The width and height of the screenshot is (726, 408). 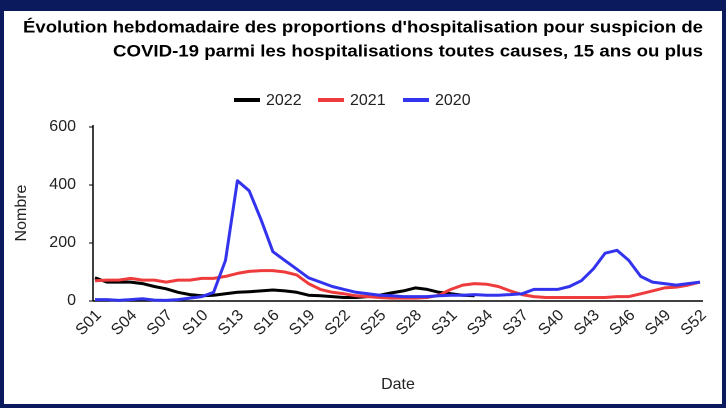 I want to click on x-axis-label: Date, so click(x=398, y=384).